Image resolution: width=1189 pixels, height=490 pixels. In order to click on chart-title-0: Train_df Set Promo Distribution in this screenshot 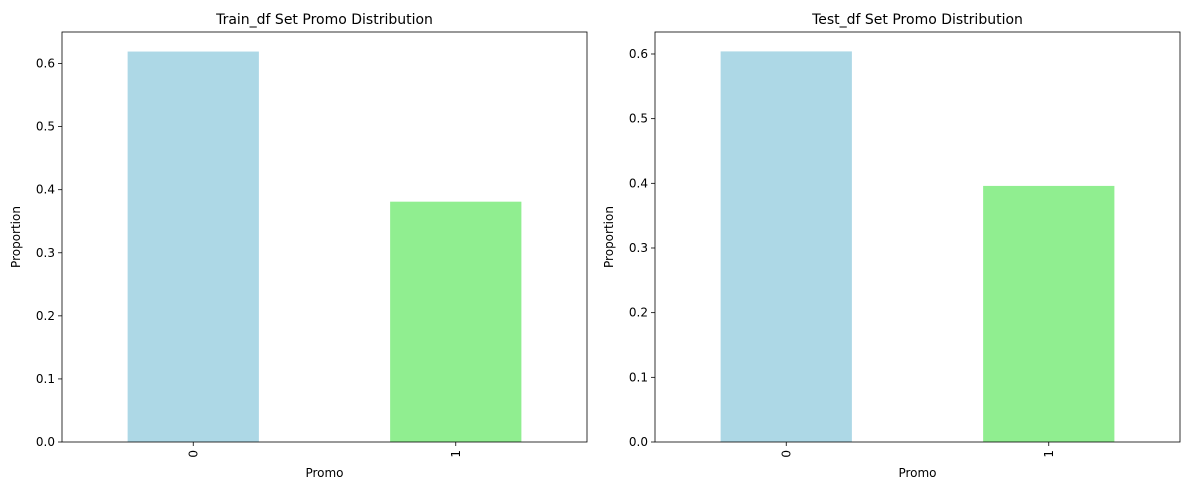, I will do `click(324, 20)`.